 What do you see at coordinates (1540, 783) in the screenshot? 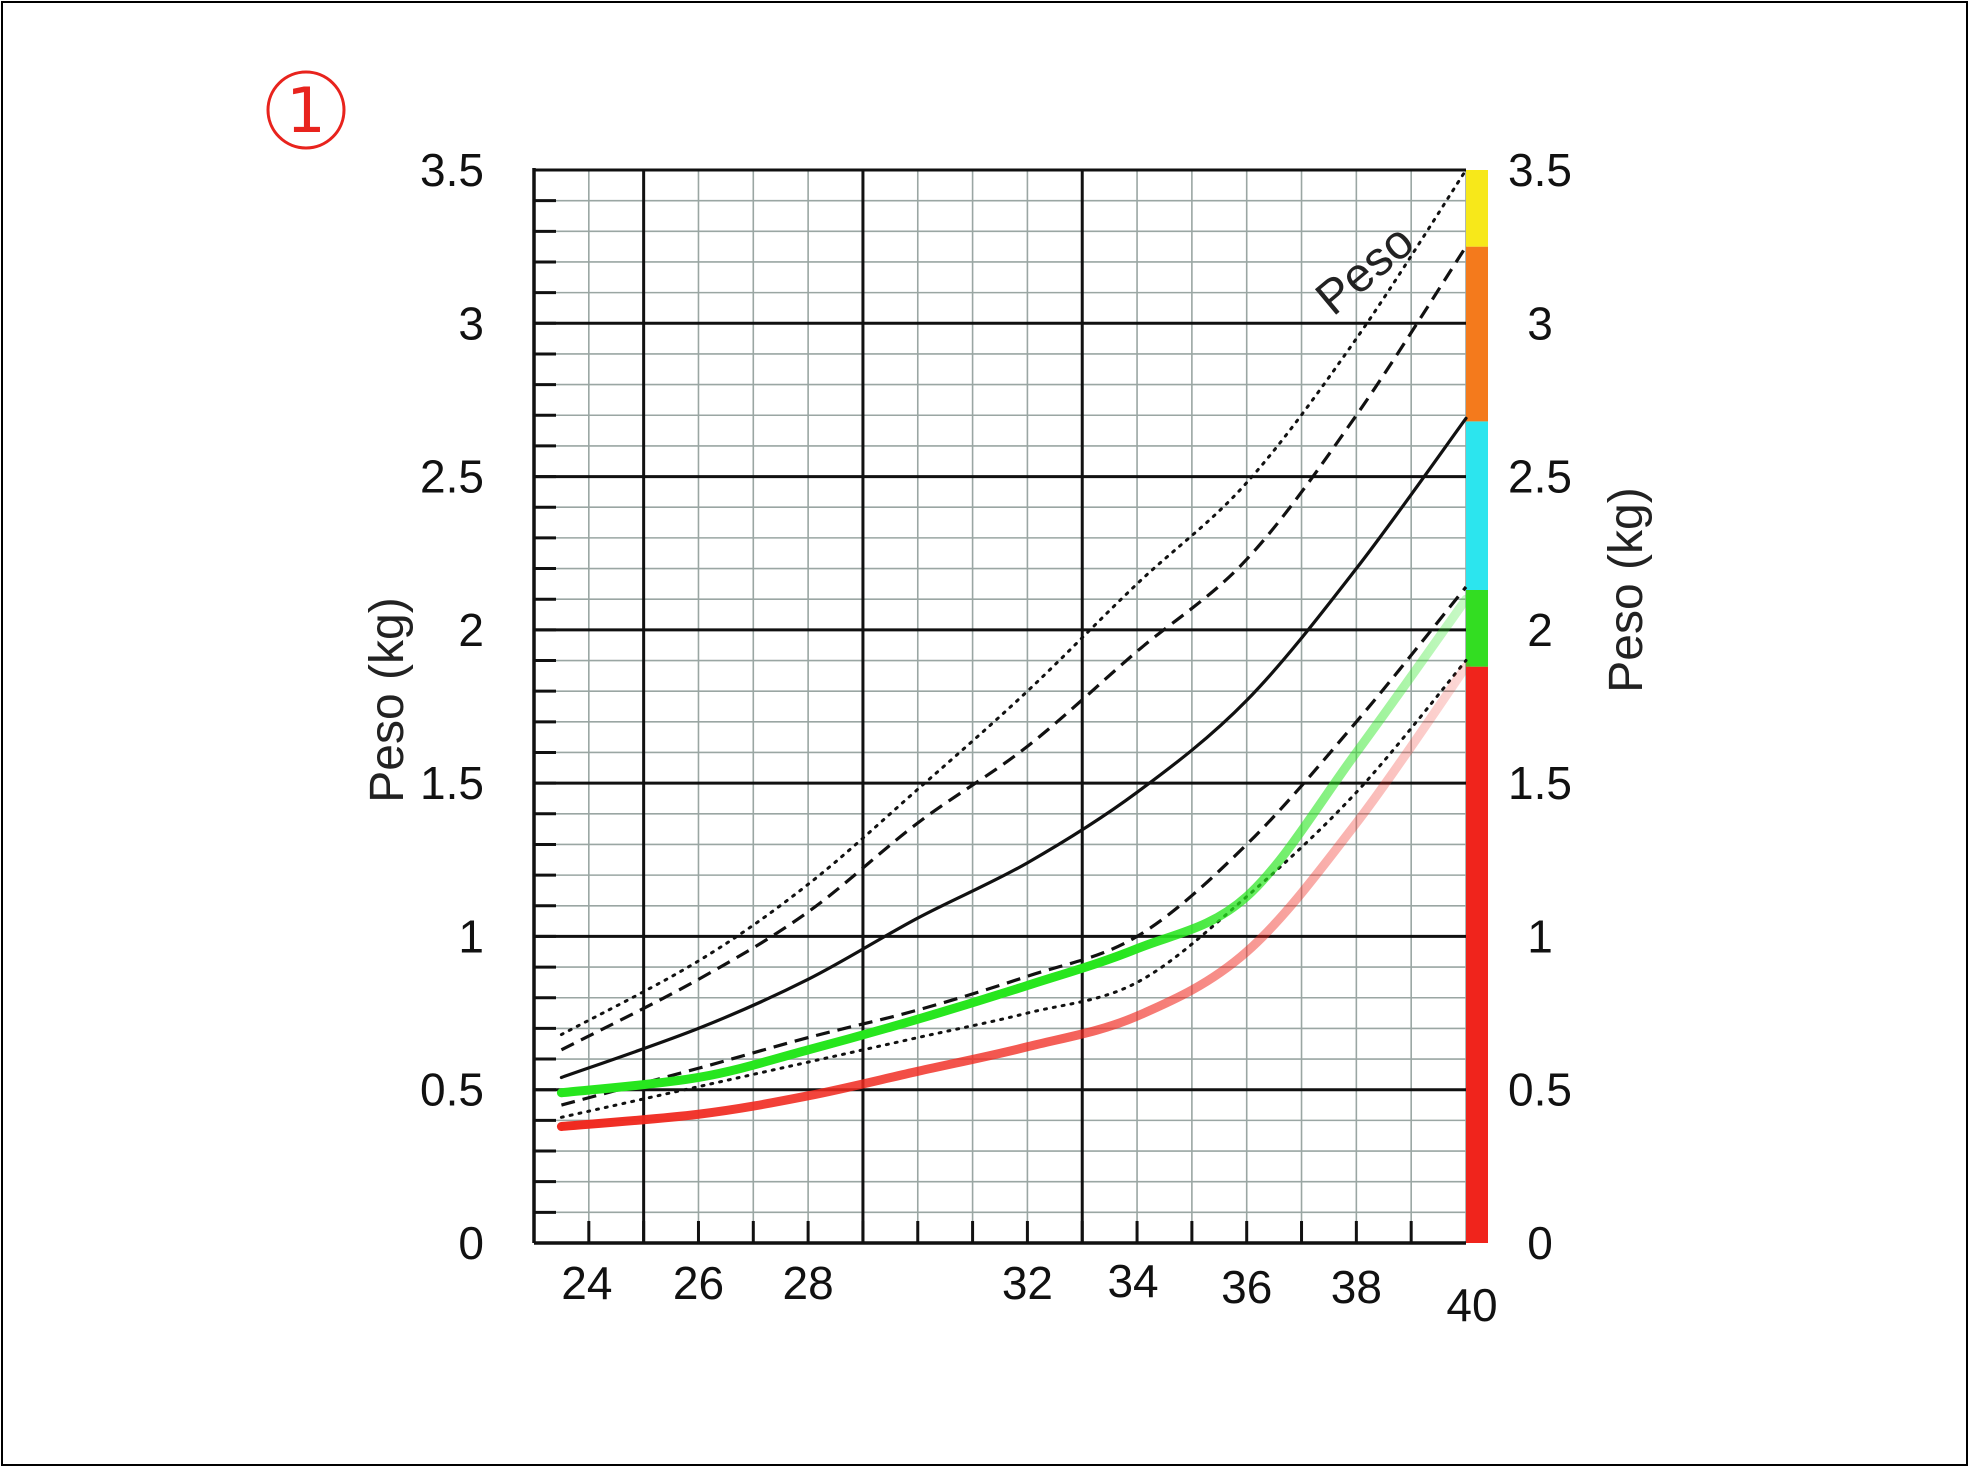
I see `y-tick-label-right: 1.5` at bounding box center [1540, 783].